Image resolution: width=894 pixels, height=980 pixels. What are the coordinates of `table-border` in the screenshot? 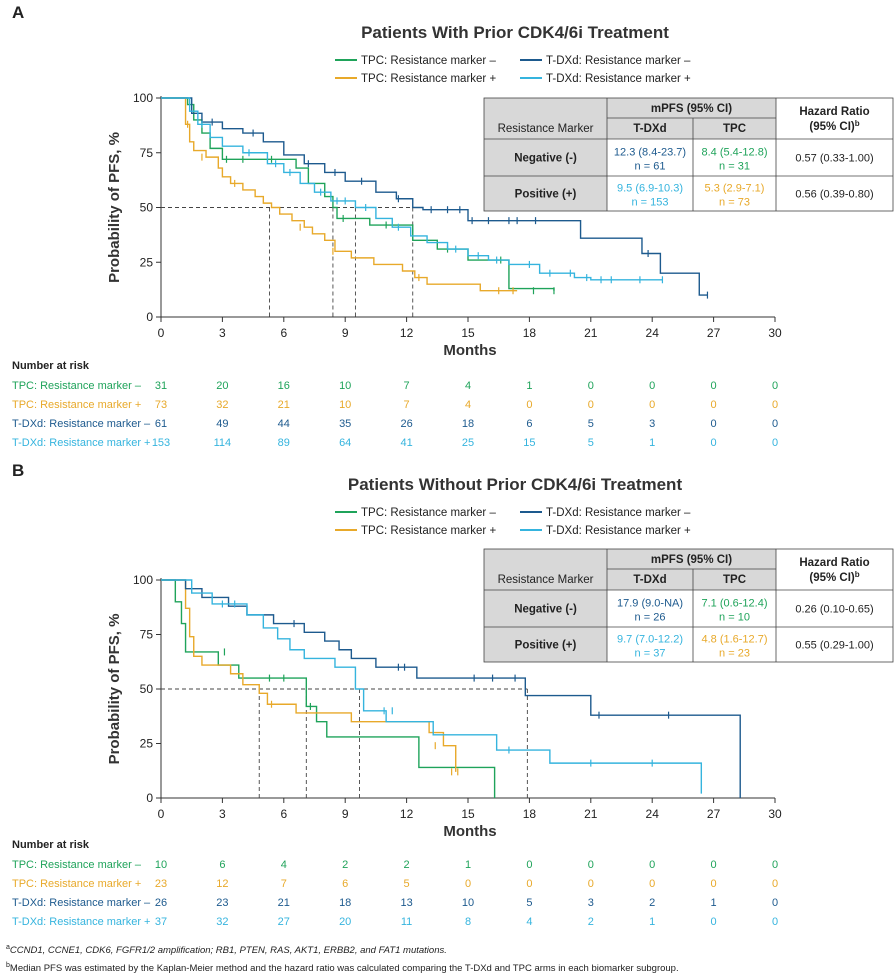 It's located at (688, 154).